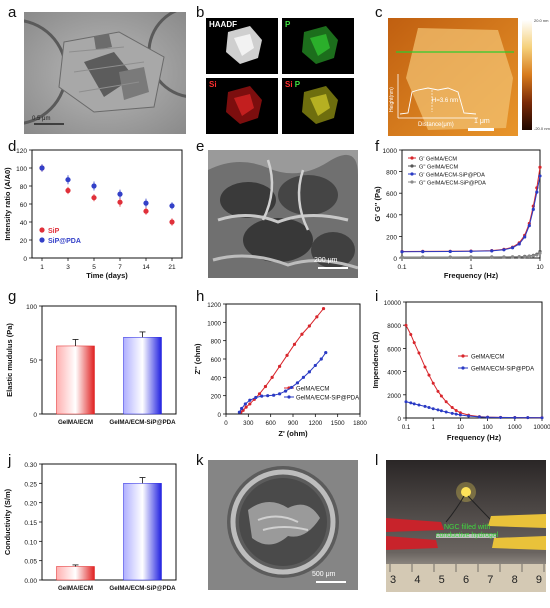  I want to click on sem-k-scale-bar: 500 μm, so click(324, 574).